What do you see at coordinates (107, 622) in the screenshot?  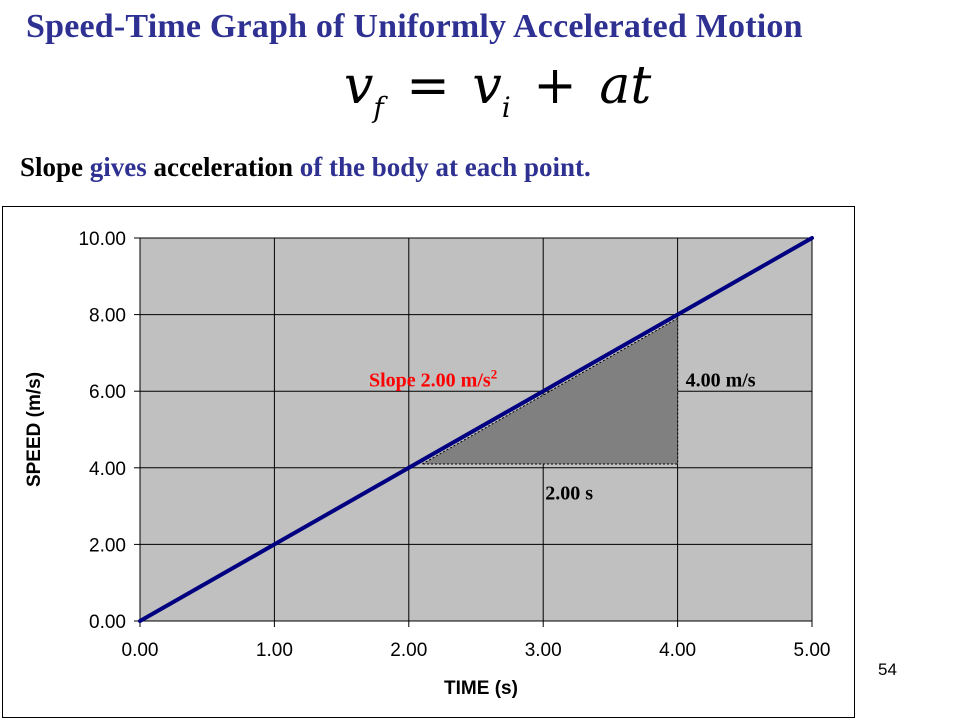 I see `y-tick-label: 0.00` at bounding box center [107, 622].